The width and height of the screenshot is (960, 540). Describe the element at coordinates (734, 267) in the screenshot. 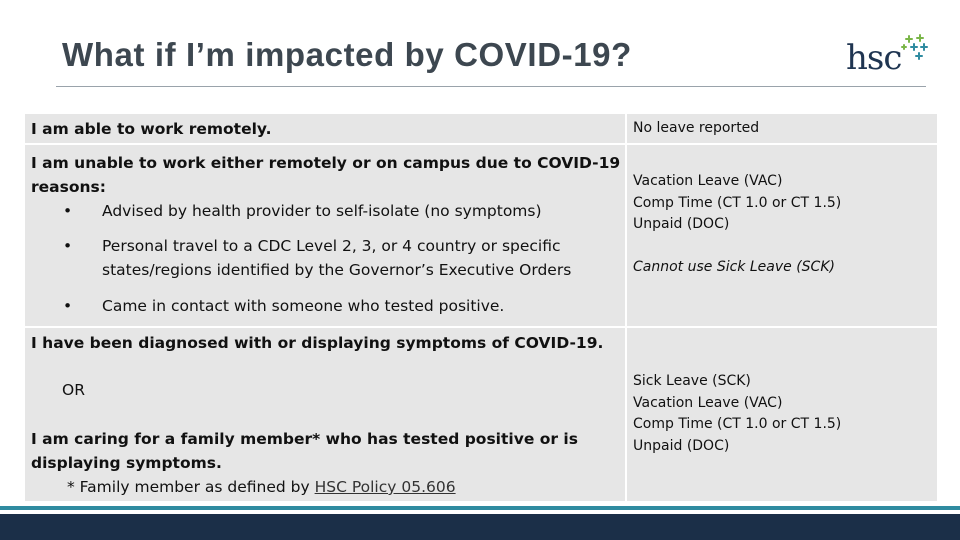

I see `leave-note: Cannot use Sick Leave (SCK)` at that location.